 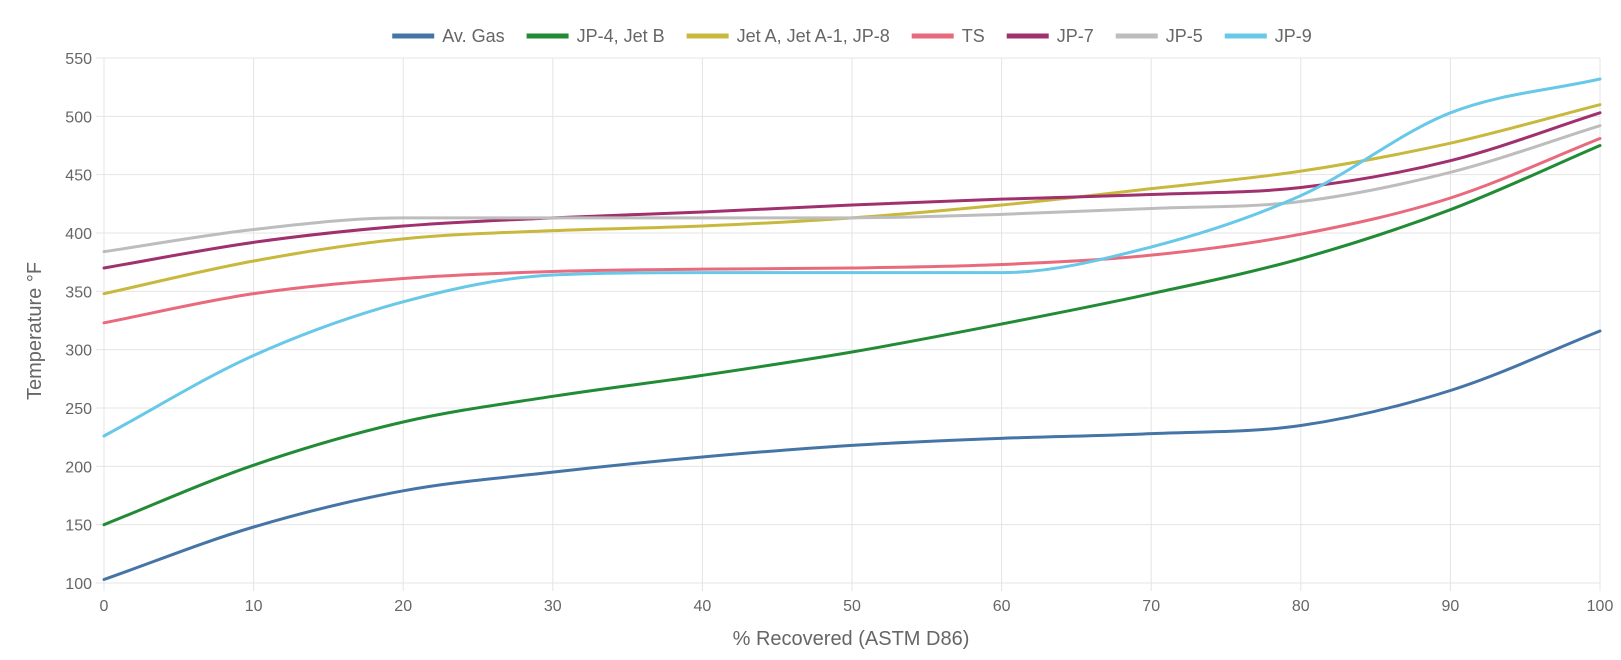 What do you see at coordinates (78, 117) in the screenshot?
I see `y-tick-label: 500` at bounding box center [78, 117].